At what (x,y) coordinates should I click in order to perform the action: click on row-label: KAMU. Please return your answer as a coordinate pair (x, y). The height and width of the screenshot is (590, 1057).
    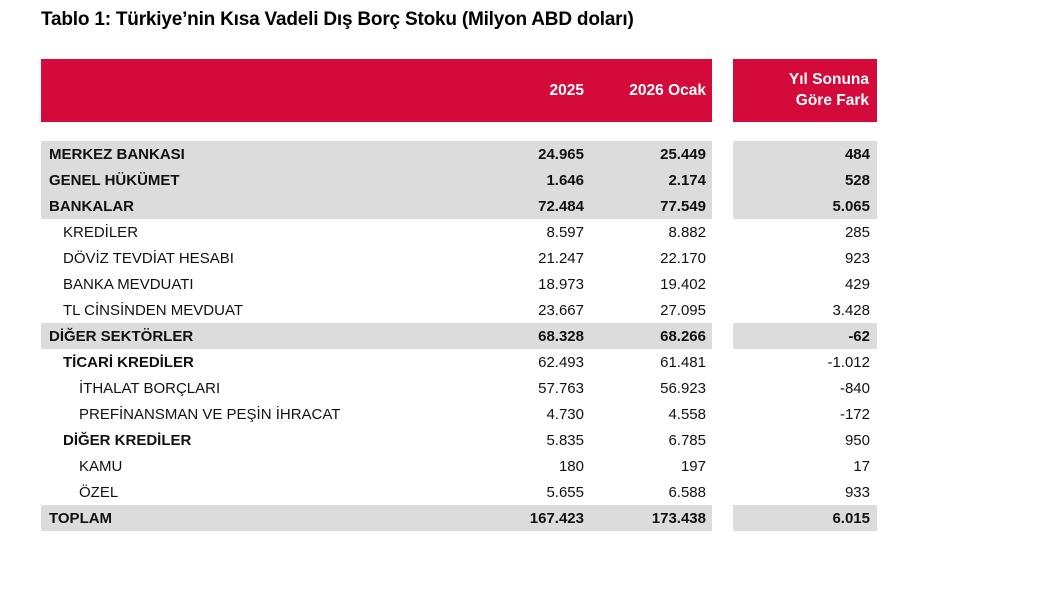
    Looking at the image, I should click on (101, 466).